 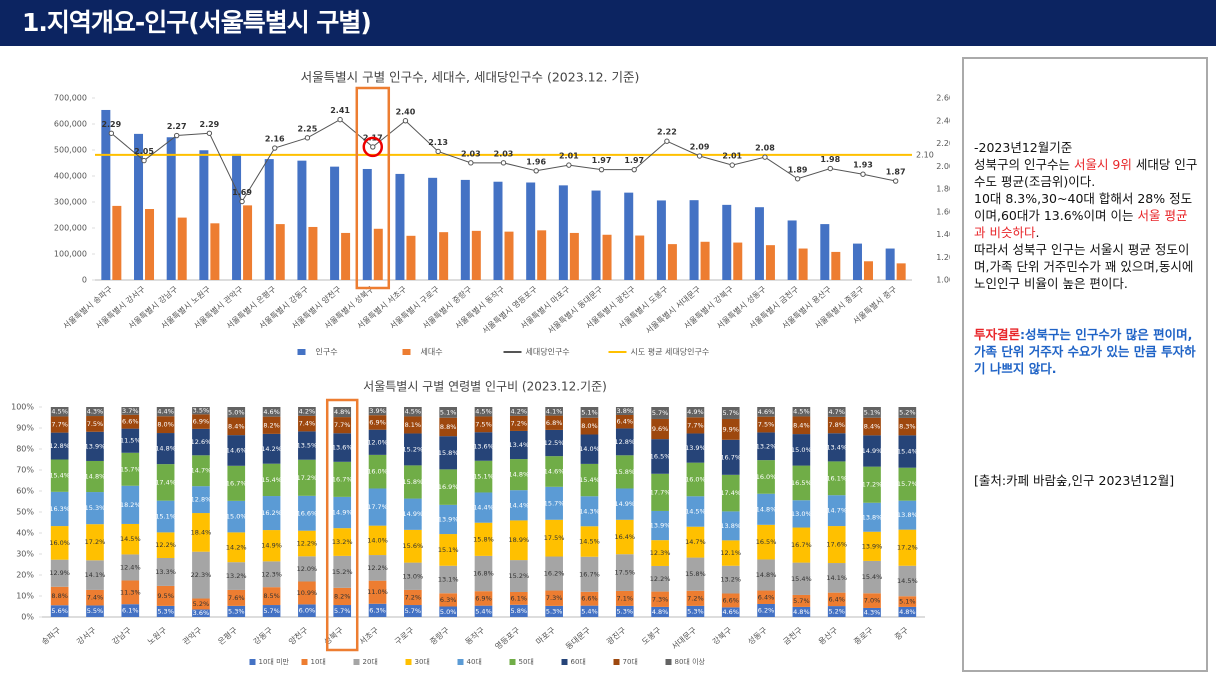 I want to click on data-label: 17.2%, so click(x=872, y=485).